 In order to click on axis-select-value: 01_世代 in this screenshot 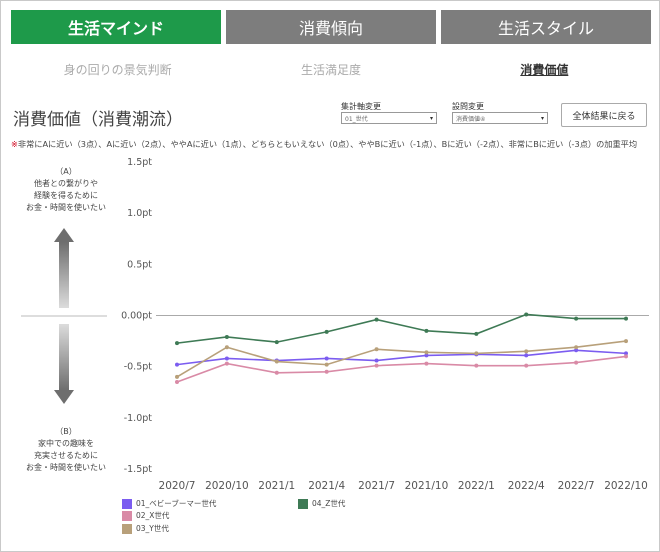, I will do `click(356, 119)`.